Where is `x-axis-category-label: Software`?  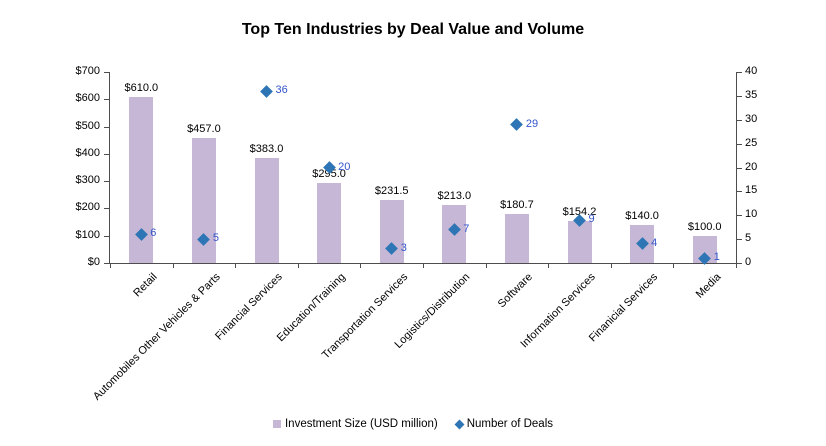
x-axis-category-label: Software is located at coordinates (516, 291).